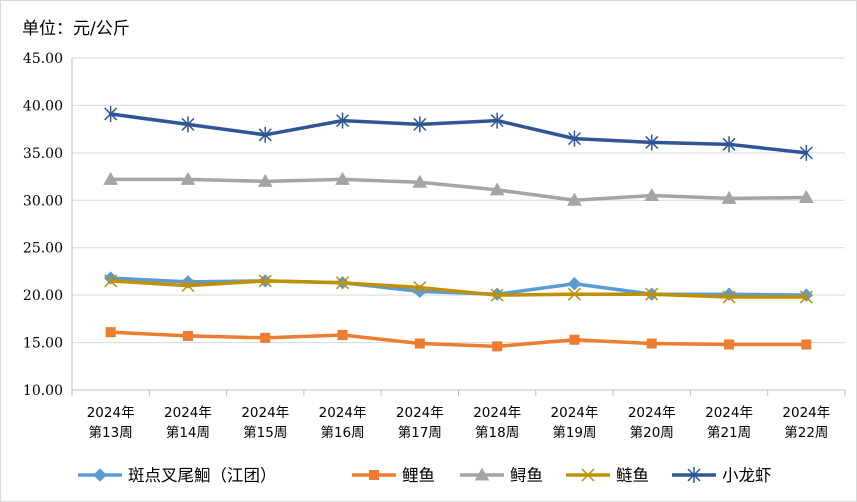 The image size is (857, 502). Describe the element at coordinates (43, 391) in the screenshot. I see `y-tick-label: 10.00` at that location.